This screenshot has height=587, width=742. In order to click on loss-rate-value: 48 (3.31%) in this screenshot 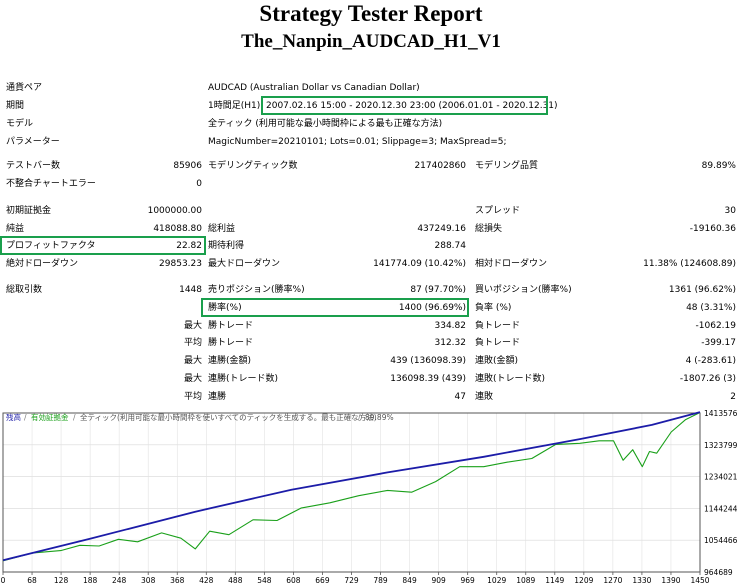, I will do `click(711, 308)`.